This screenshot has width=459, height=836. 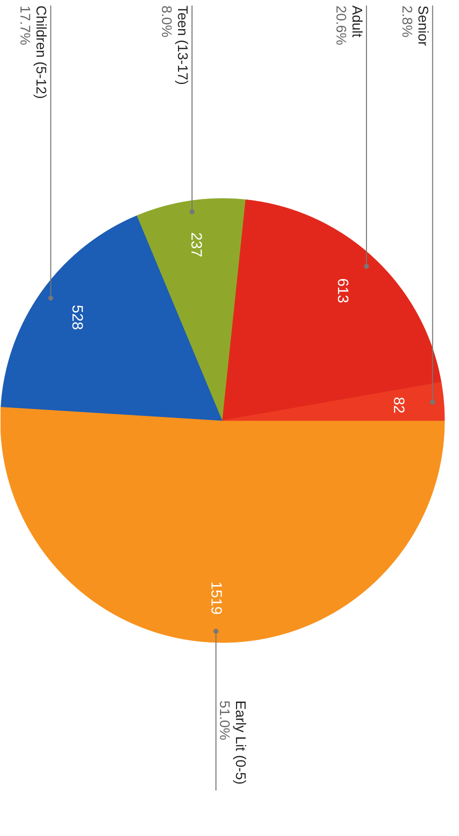 I want to click on text: 17.7%, so click(x=26, y=26).